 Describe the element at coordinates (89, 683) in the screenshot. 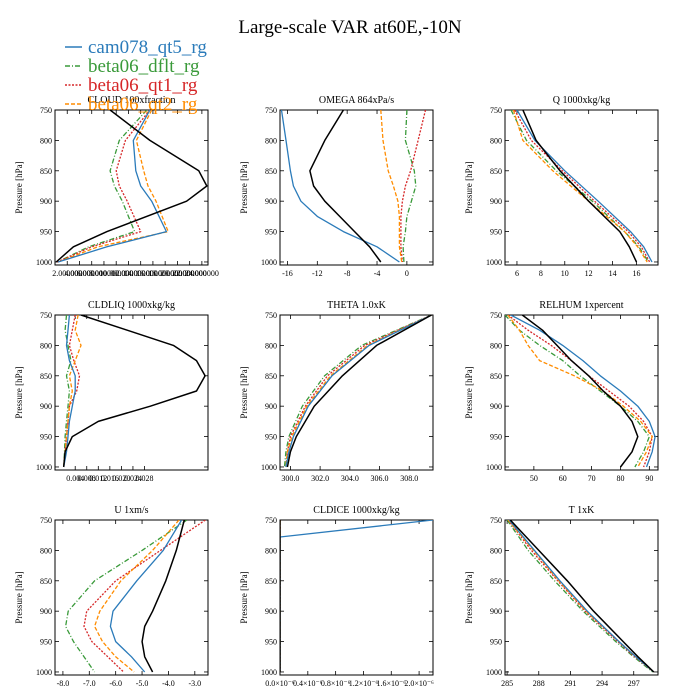

I see `x-tick-label: -7.0` at that location.